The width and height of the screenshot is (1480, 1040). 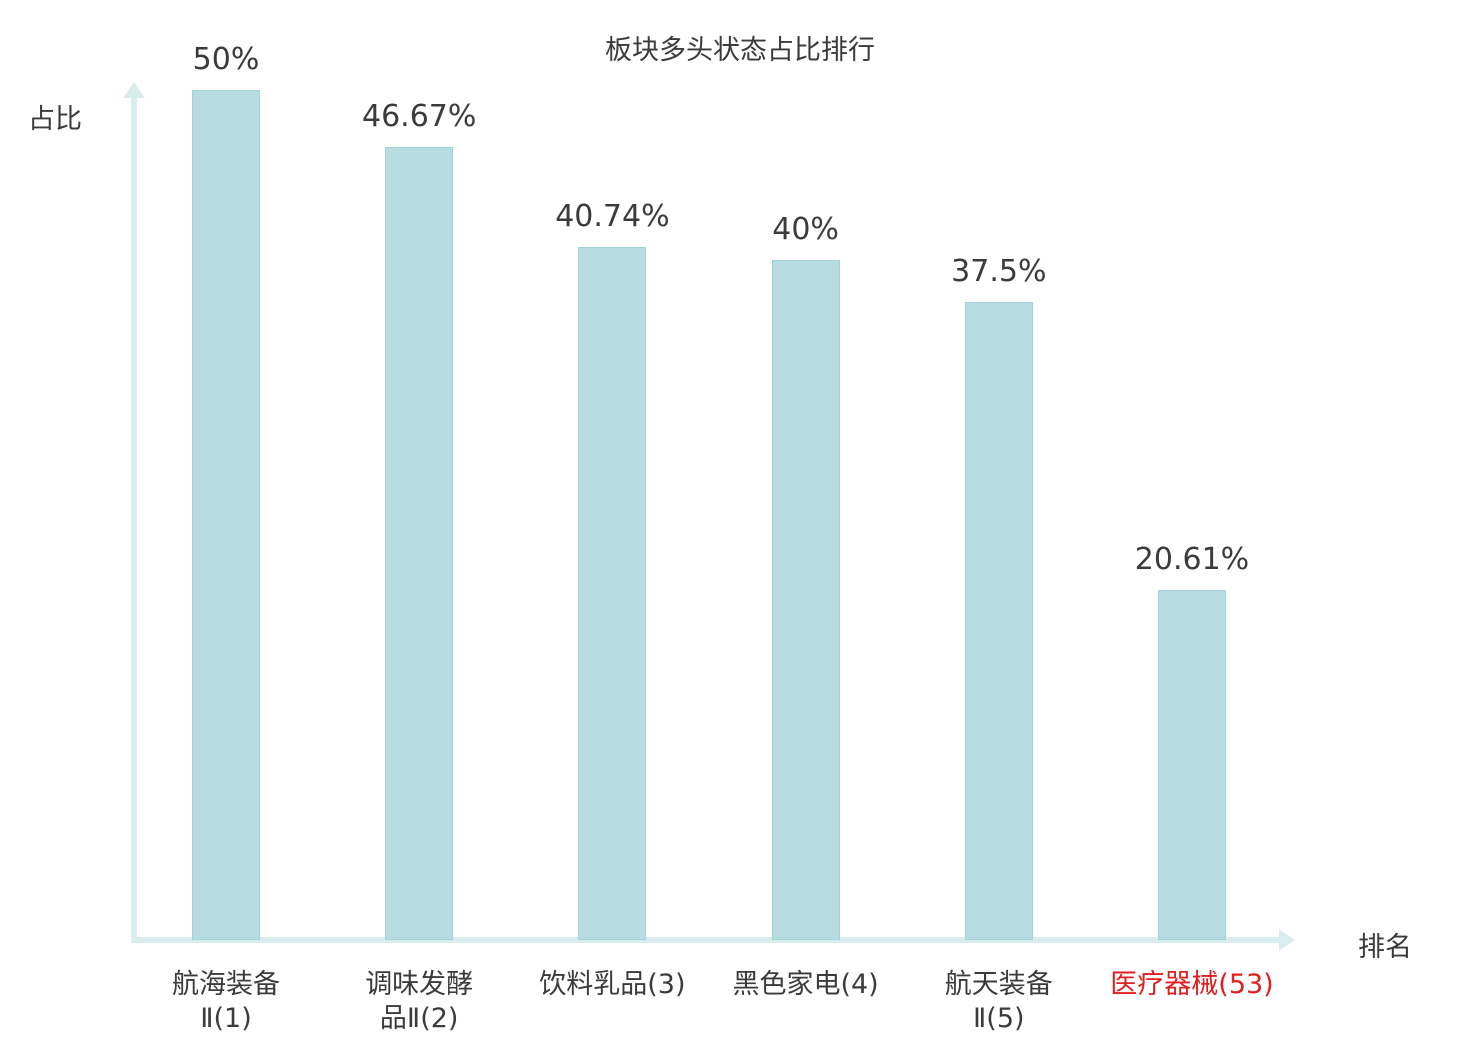 I want to click on category-label: 航海装备 Ⅱ(1), so click(x=226, y=1001).